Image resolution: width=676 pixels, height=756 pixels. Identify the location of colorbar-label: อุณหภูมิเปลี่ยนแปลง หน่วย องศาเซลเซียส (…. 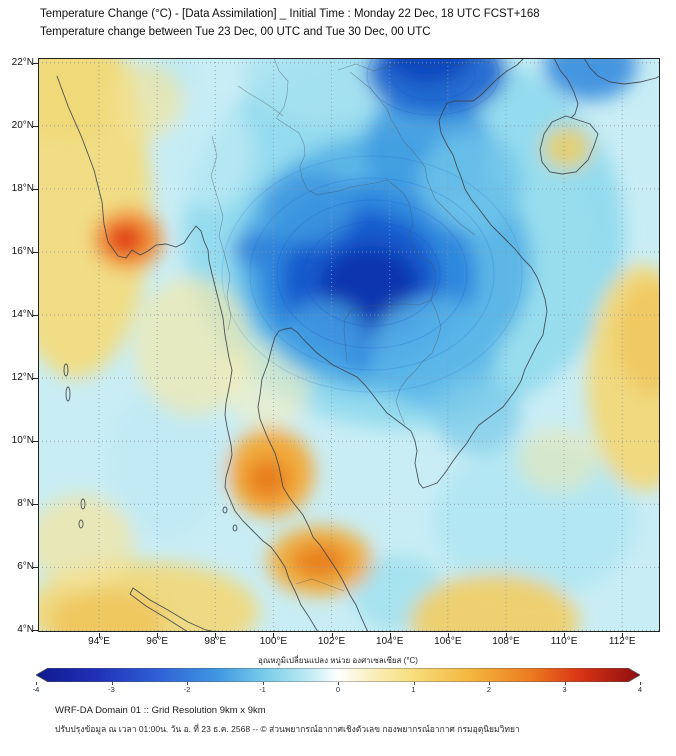
(338, 660).